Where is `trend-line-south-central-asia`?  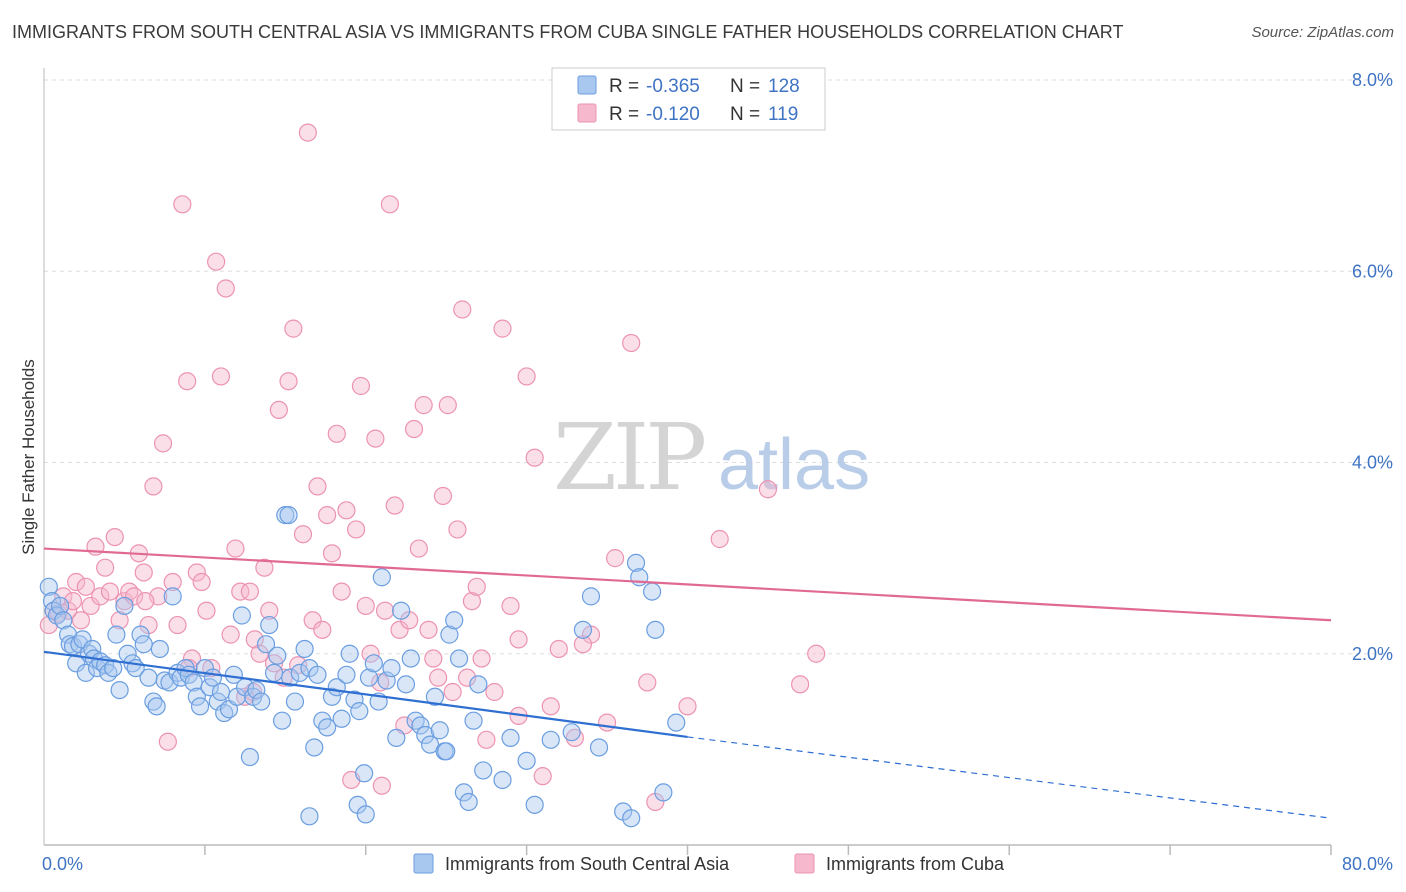
trend-line-south-central-asia is located at coordinates (365, 694).